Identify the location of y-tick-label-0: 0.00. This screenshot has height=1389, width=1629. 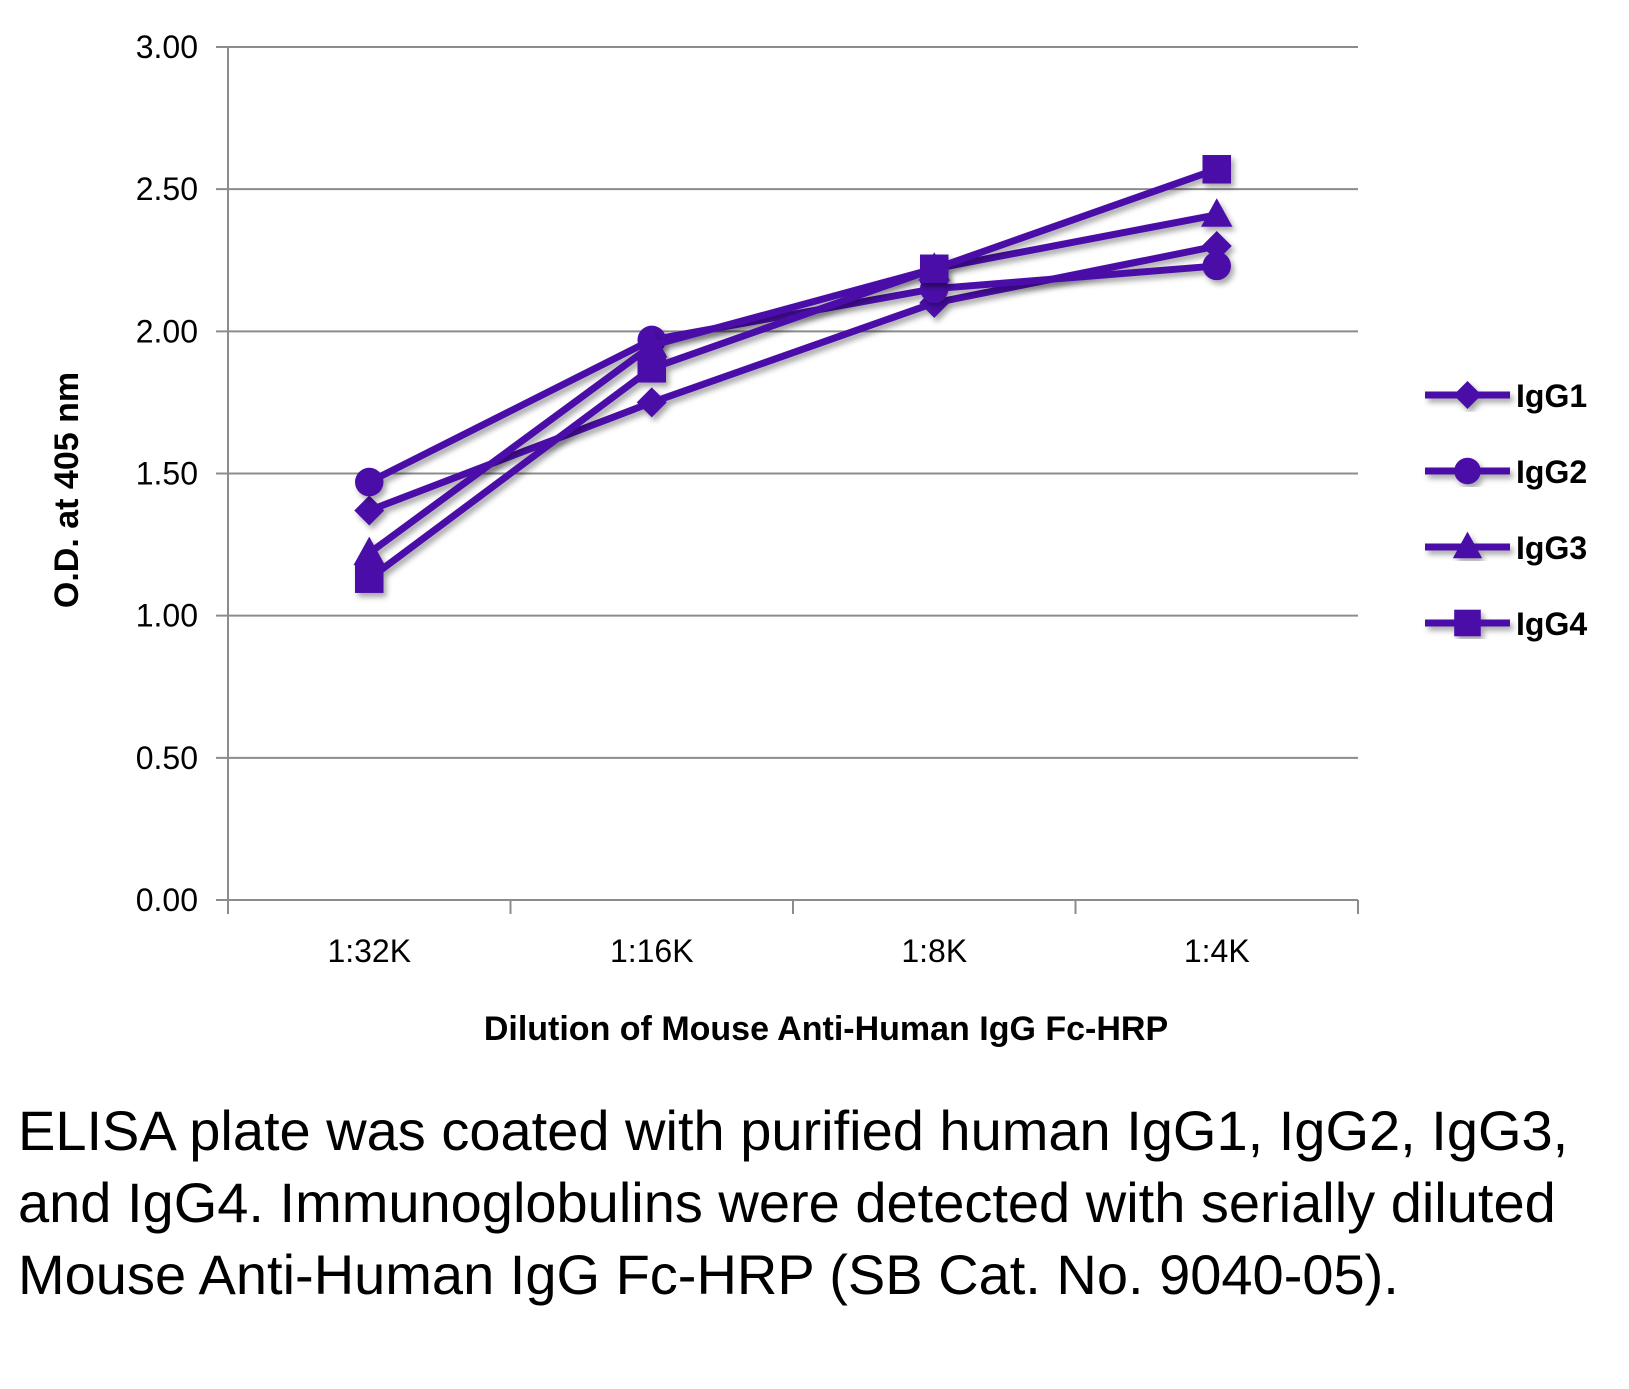
(167, 900).